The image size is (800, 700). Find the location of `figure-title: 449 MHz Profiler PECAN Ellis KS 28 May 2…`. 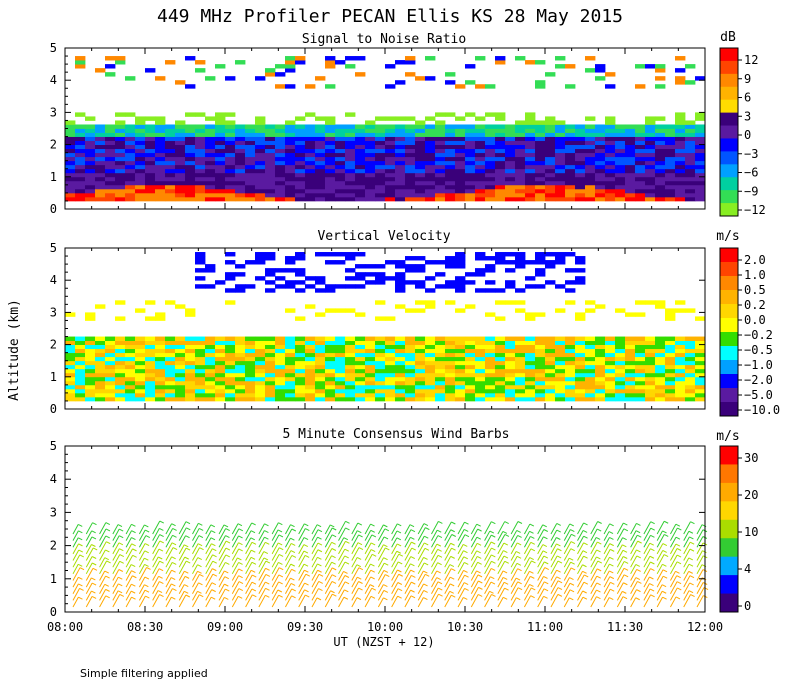

figure-title: 449 MHz Profiler PECAN Ellis KS 28 May 2… is located at coordinates (390, 16).